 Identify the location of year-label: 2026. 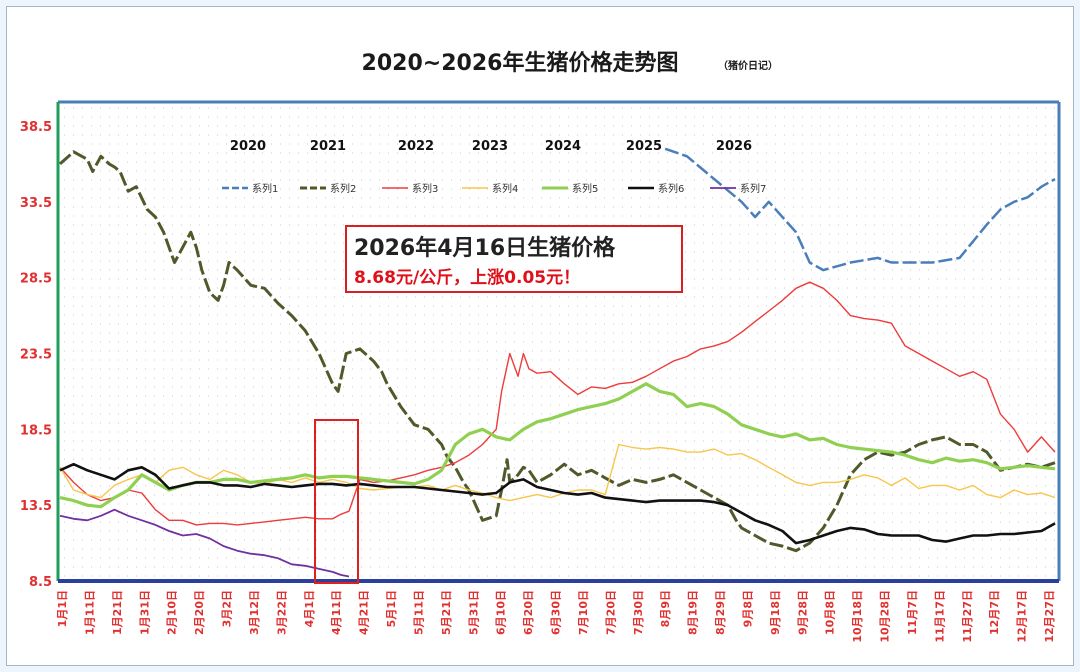
(734, 146).